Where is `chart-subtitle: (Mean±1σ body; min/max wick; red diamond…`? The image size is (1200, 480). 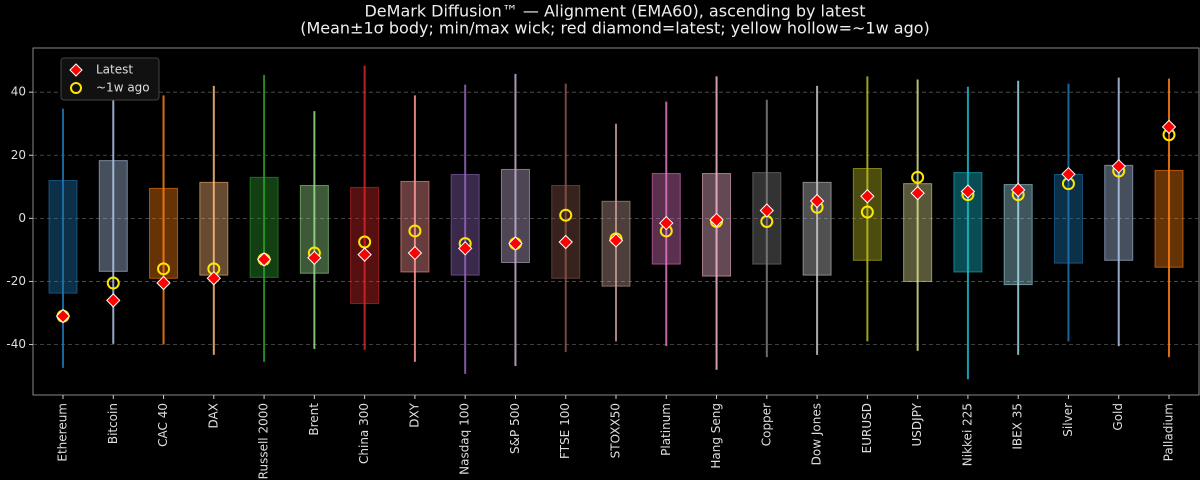
chart-subtitle: (Mean±1σ body; min/max wick; red diamond… is located at coordinates (615, 28).